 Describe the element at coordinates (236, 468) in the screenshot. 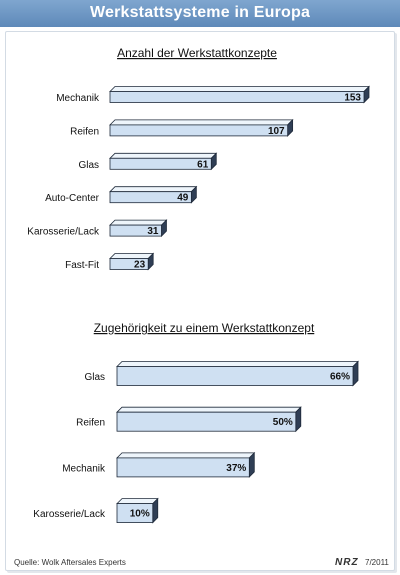

I see `value-label: 37%` at that location.